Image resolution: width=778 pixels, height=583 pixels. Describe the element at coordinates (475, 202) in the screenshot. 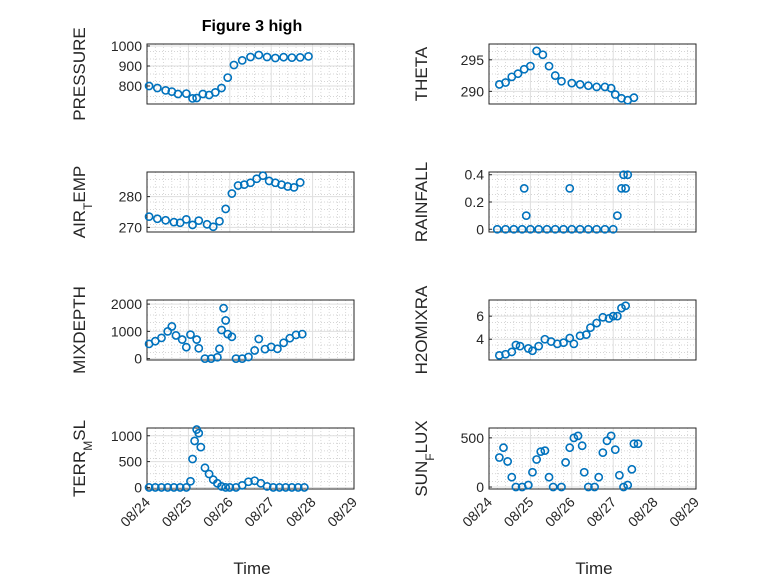

I see `y-tick-label: 0.2` at that location.